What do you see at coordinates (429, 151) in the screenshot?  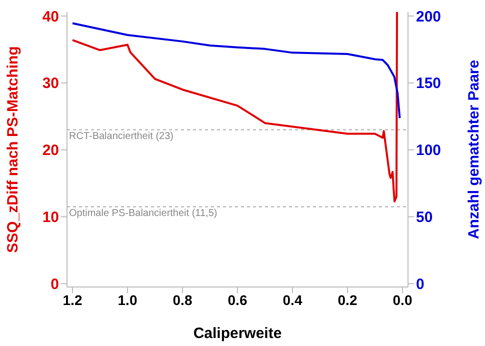 I see `y2-tick-label: 100` at bounding box center [429, 151].